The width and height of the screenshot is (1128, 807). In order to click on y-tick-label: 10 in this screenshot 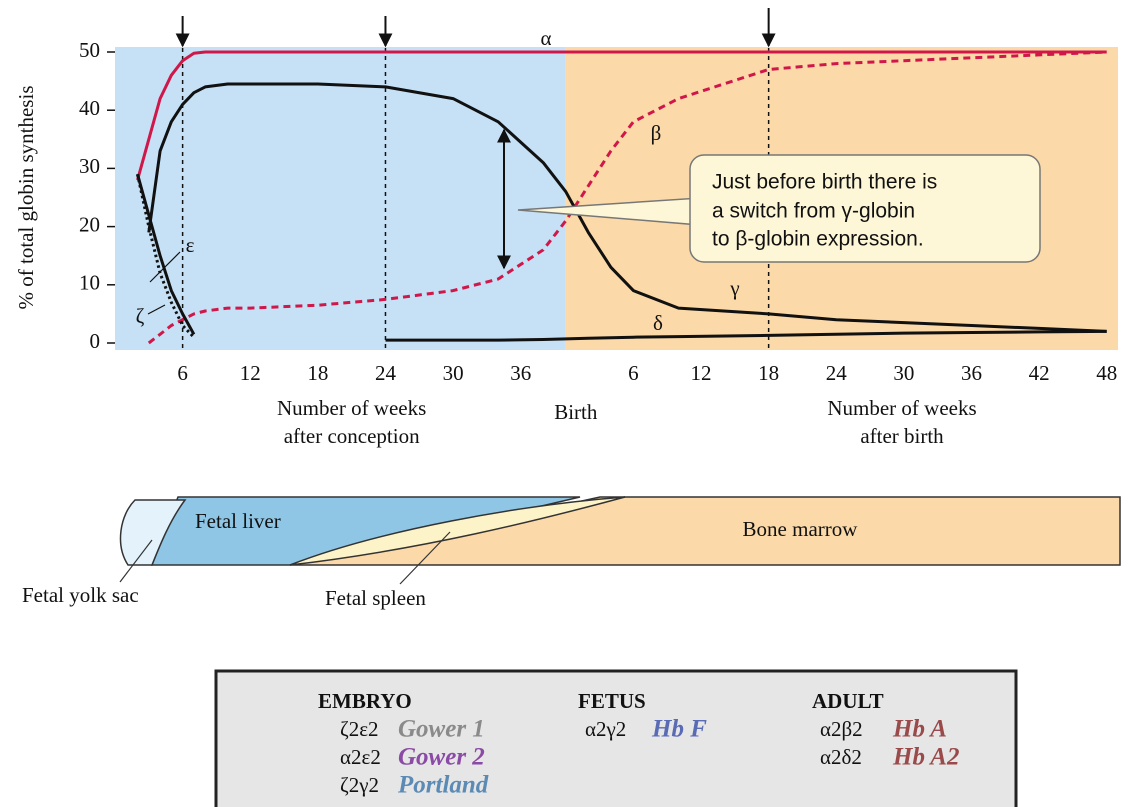, I will do `click(89, 283)`.